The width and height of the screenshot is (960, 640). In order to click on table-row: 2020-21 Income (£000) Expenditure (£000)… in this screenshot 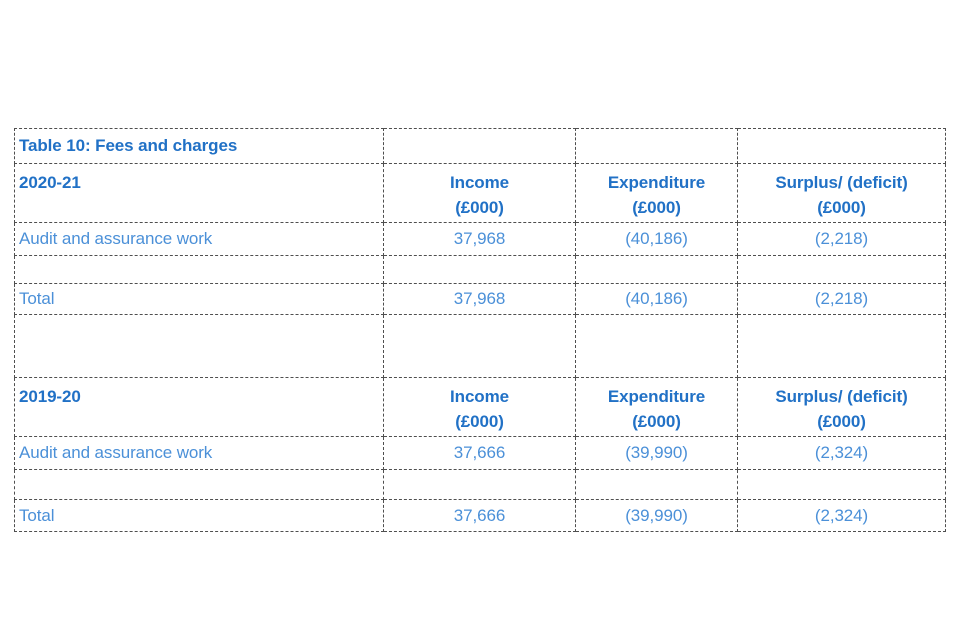, I will do `click(480, 193)`.